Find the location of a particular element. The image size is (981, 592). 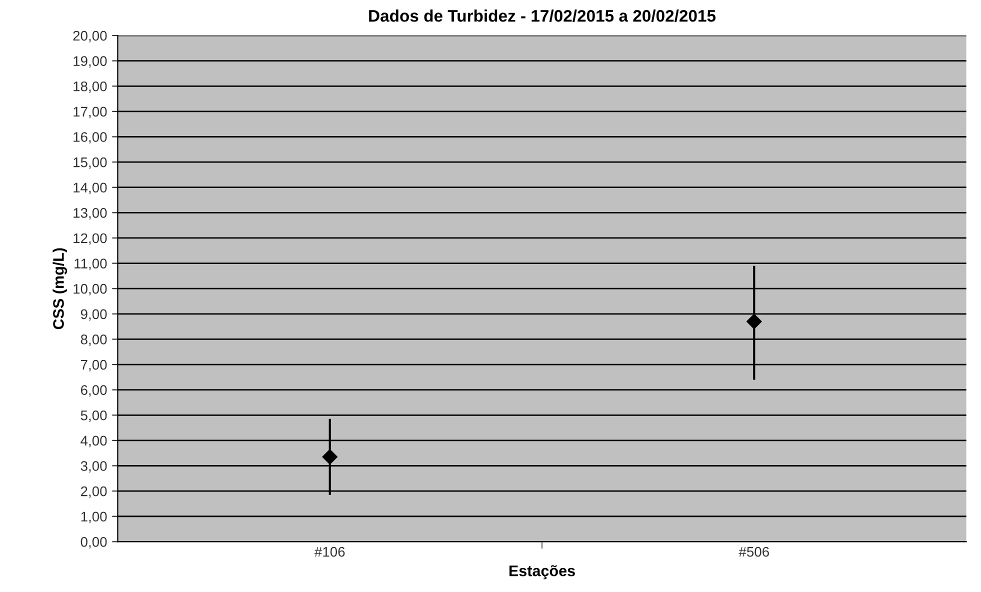

y-tick-label: 1,00 is located at coordinates (94, 518).